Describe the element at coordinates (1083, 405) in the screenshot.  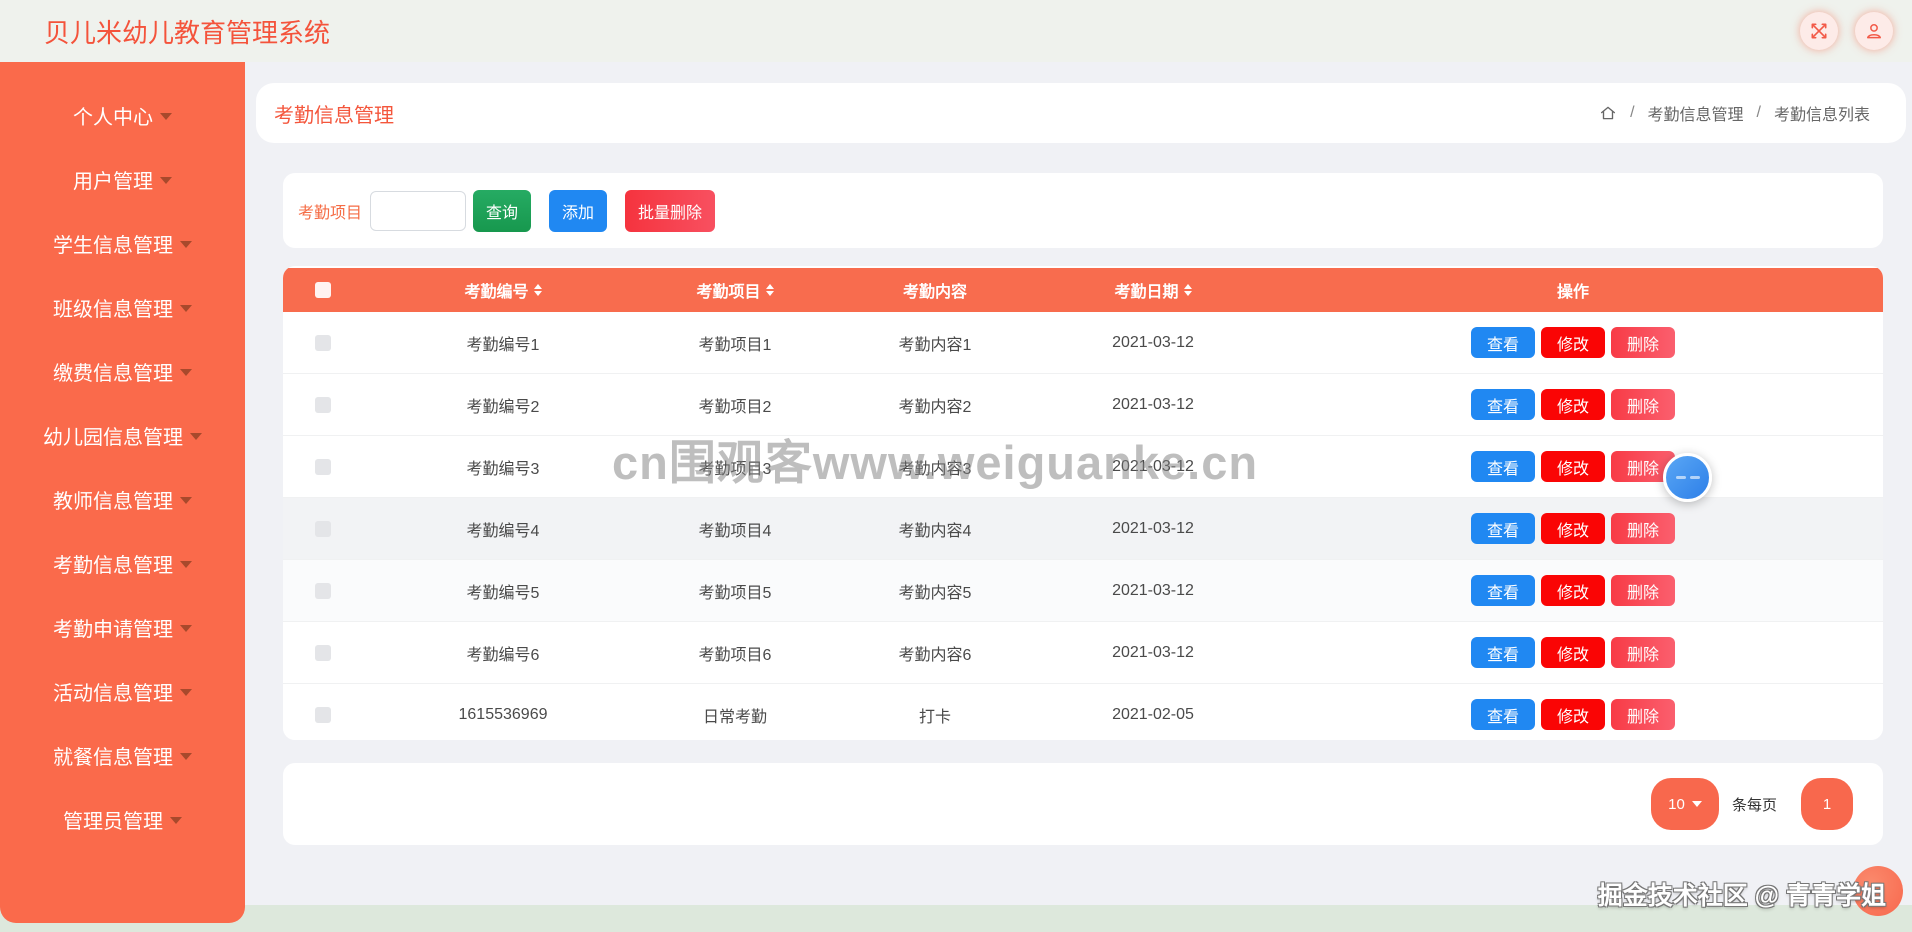
I see `table-row-2: 考勤编号2 考勤项目2 考勤内容2 2021-03-12 查看 修改 删除` at that location.